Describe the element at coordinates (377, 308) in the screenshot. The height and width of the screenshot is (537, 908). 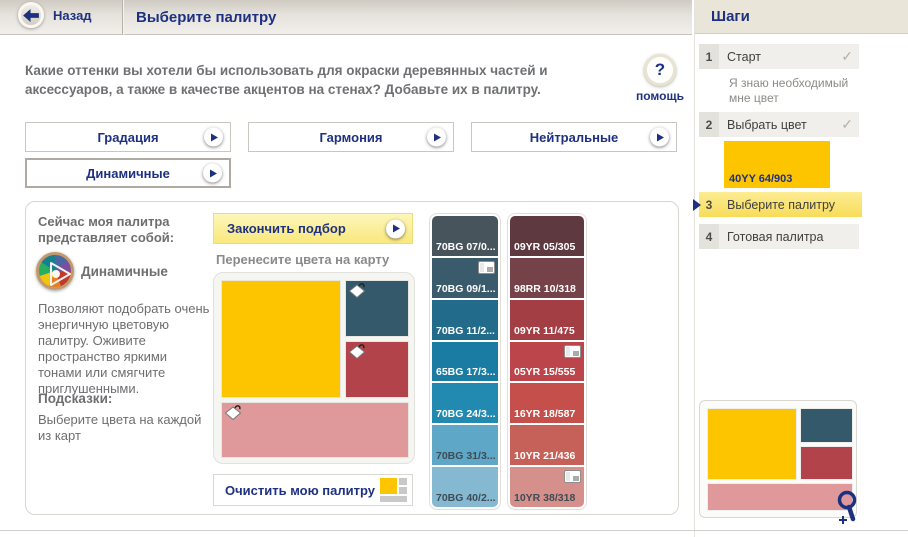
I see `palette-swatch-accent1` at that location.